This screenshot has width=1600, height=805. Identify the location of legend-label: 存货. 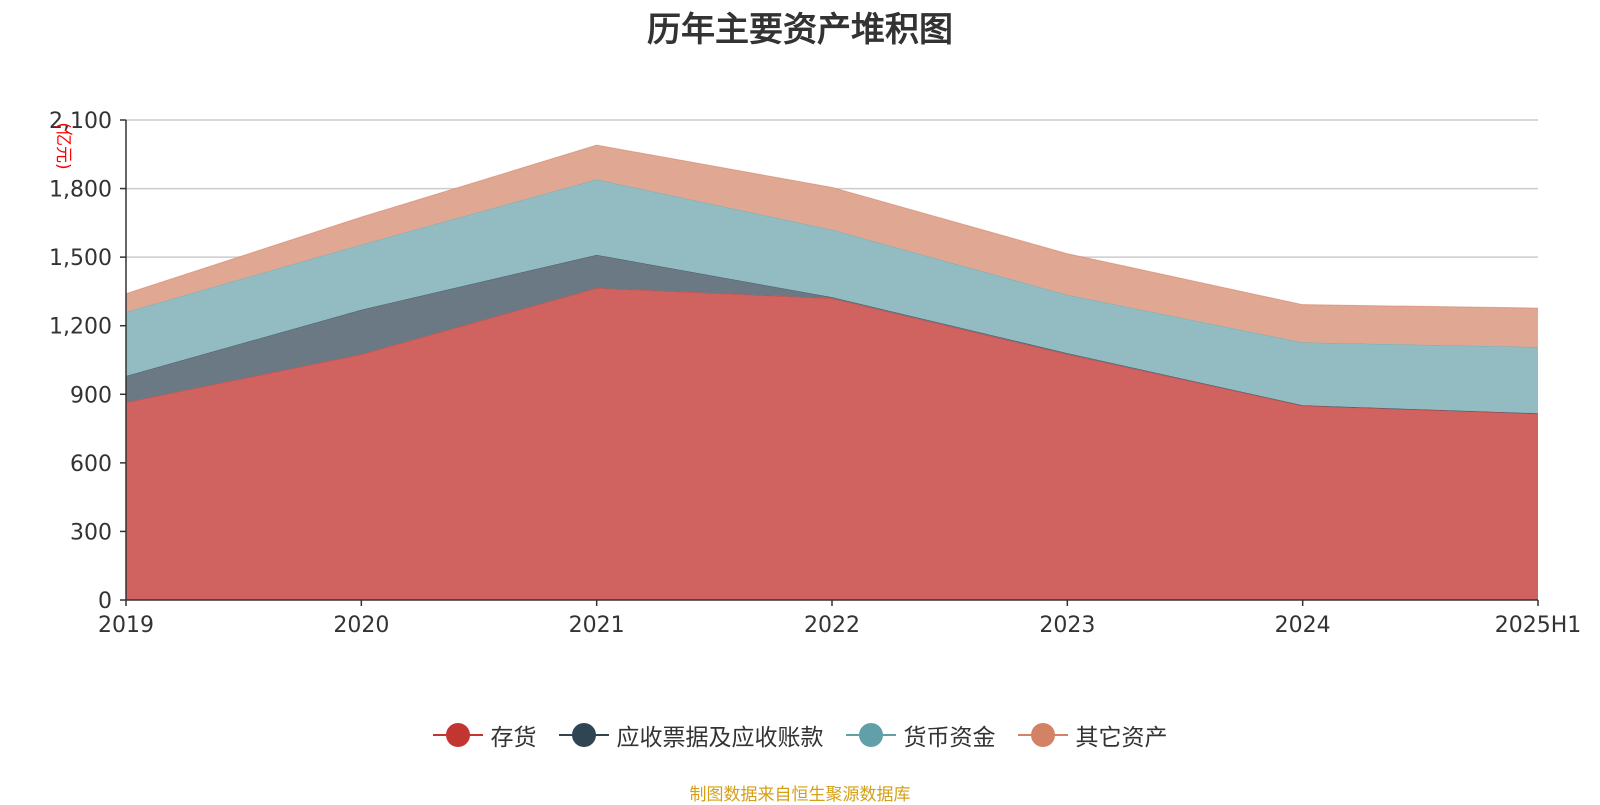
(513, 738).